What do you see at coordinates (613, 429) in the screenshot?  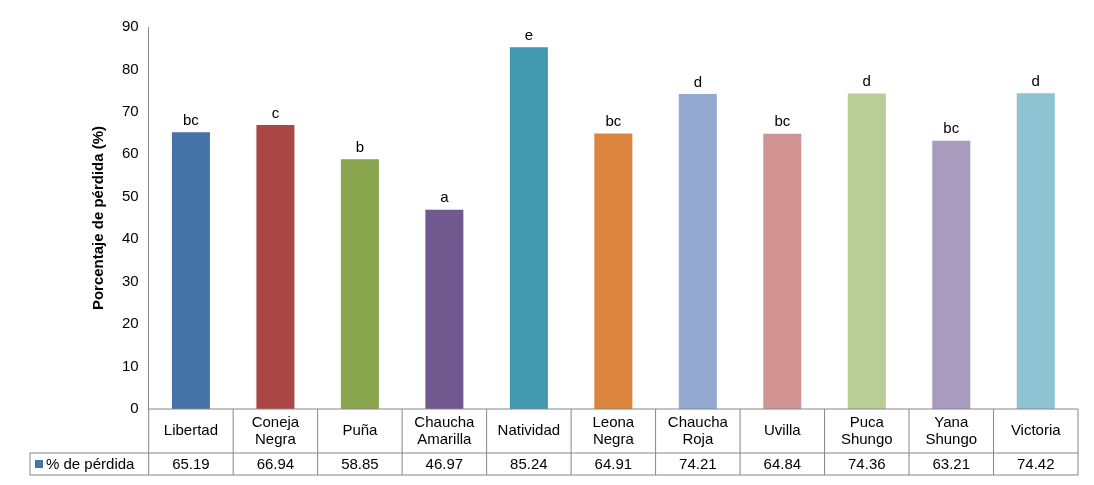 I see `x-tick-label: Leona Negra` at bounding box center [613, 429].